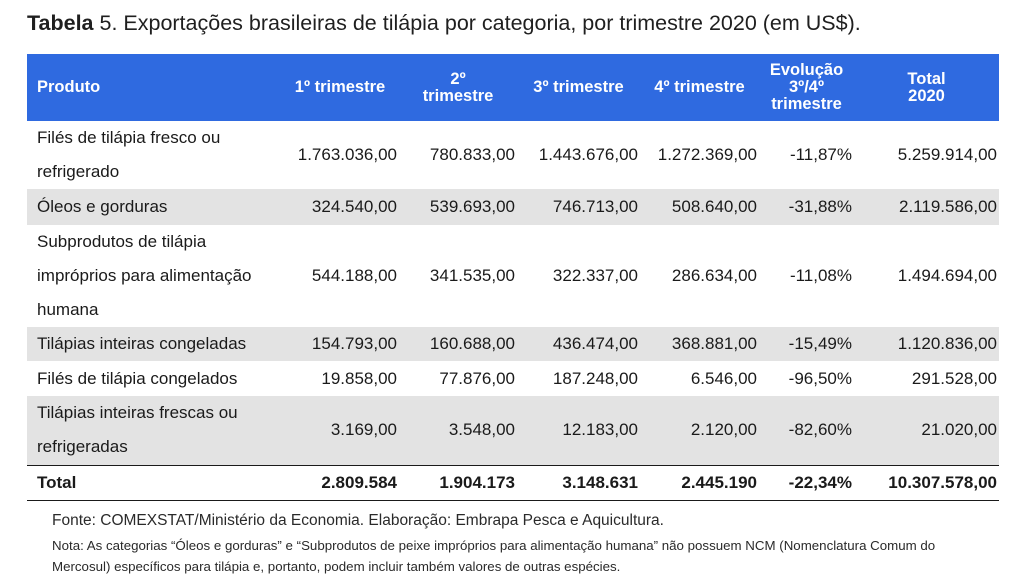  What do you see at coordinates (354, 275) in the screenshot?
I see `cell-q1: 544.188,00` at bounding box center [354, 275].